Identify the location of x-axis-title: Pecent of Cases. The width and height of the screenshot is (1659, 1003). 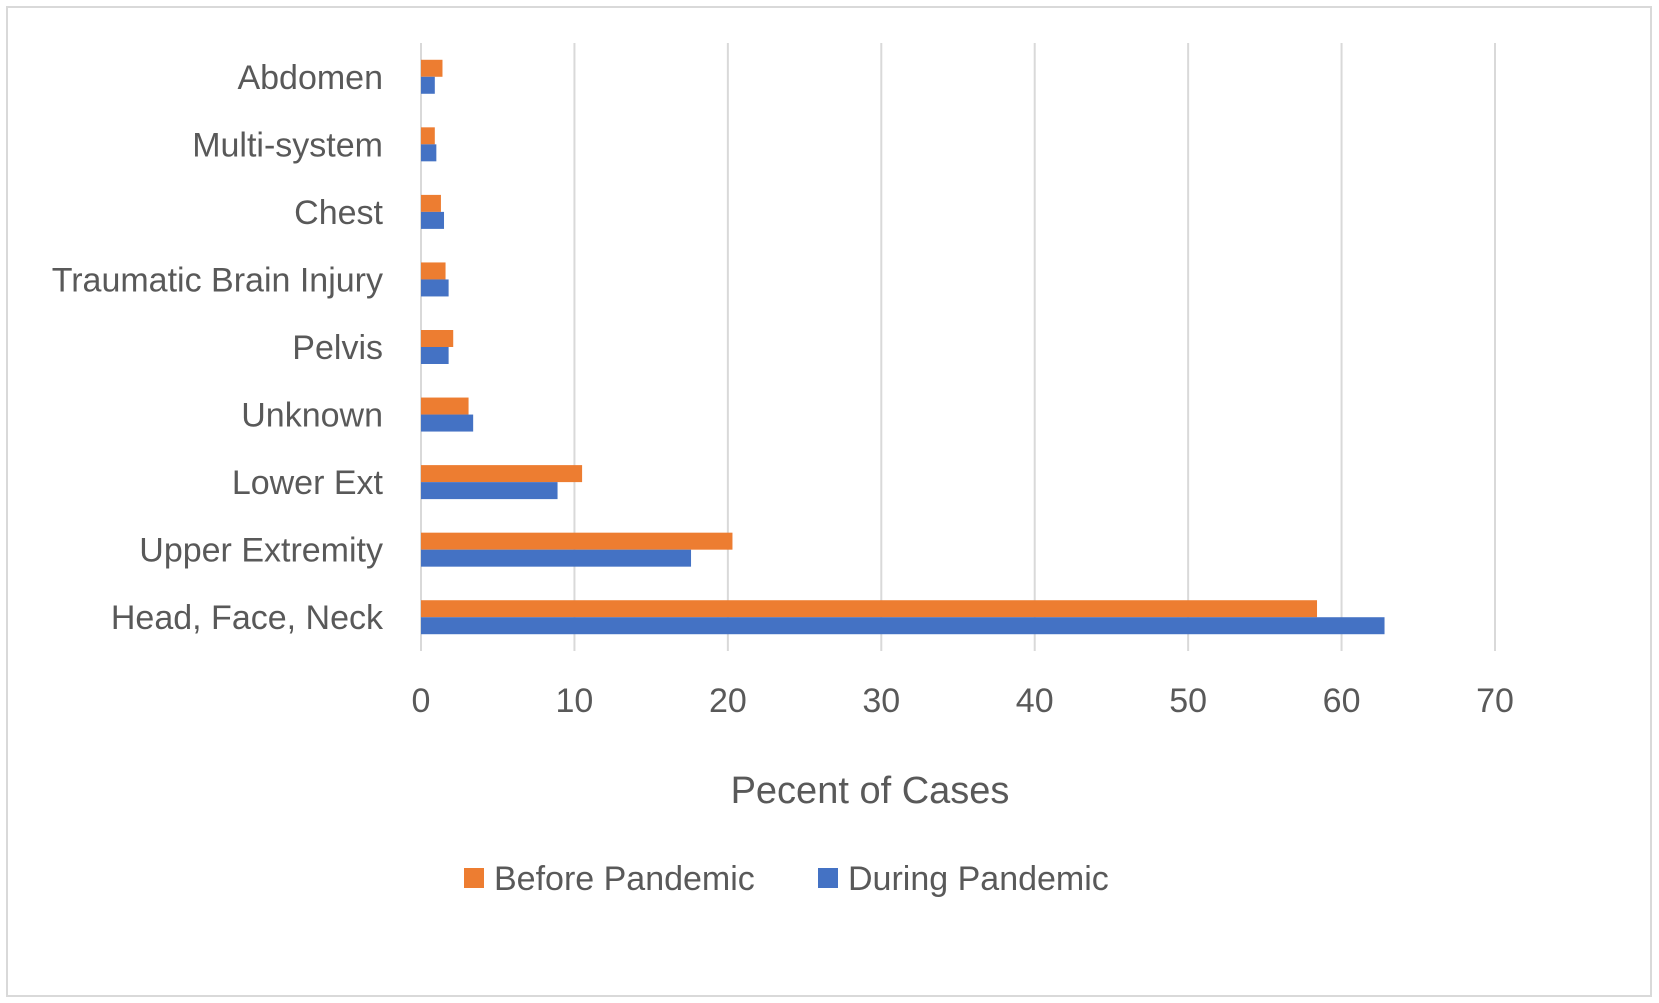
(870, 791).